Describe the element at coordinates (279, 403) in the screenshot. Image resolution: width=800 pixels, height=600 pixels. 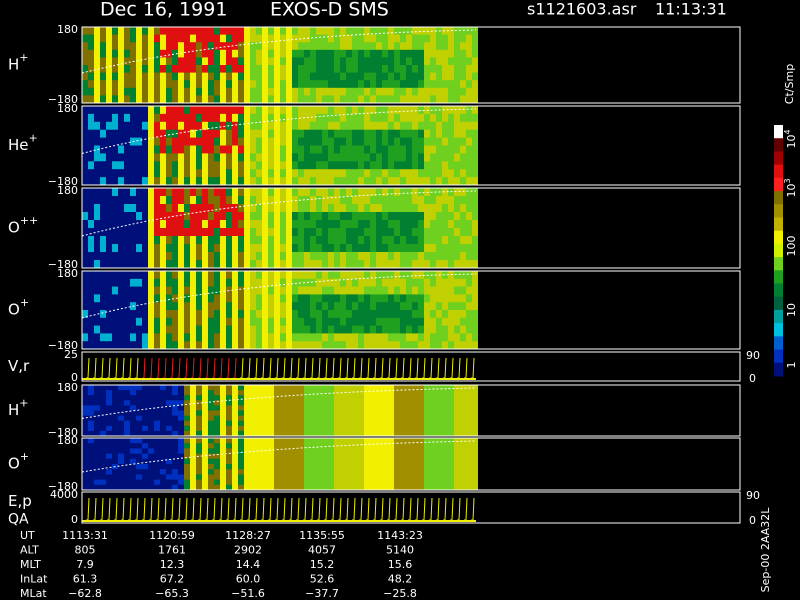
I see `pitch-angle-curve` at that location.